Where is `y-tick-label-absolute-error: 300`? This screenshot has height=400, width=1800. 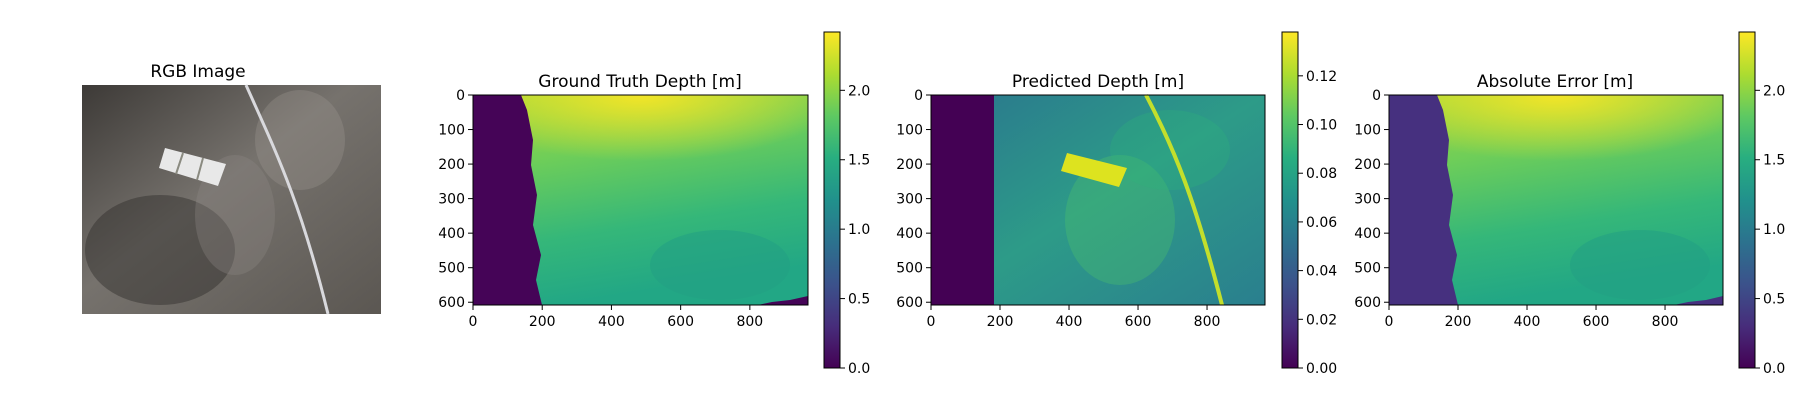
y-tick-label-absolute-error: 300 is located at coordinates (1367, 200).